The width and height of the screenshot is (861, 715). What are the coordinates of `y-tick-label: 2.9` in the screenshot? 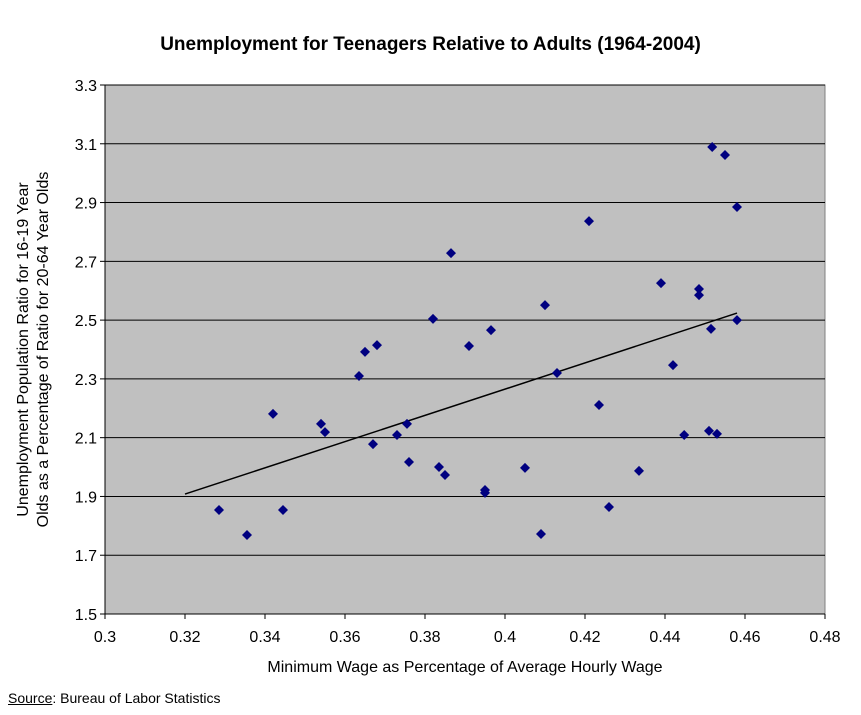 It's located at (86, 204).